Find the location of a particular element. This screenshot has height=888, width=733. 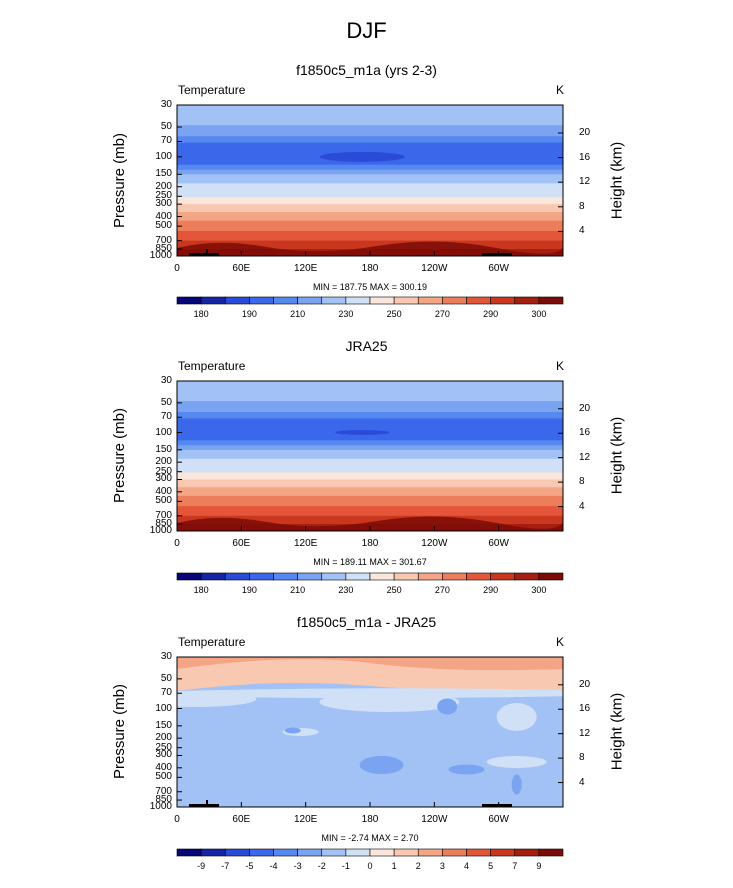

height-axis-label: Height (km) is located at coordinates (617, 455).